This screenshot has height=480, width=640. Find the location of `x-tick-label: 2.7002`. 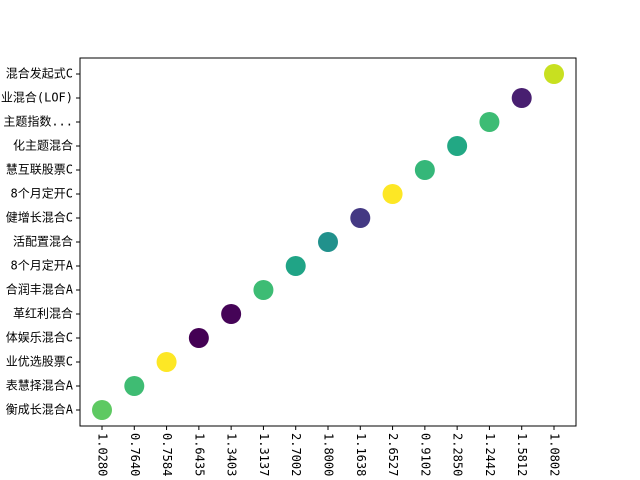

x-tick-label: 2.7002 is located at coordinates (296, 454).